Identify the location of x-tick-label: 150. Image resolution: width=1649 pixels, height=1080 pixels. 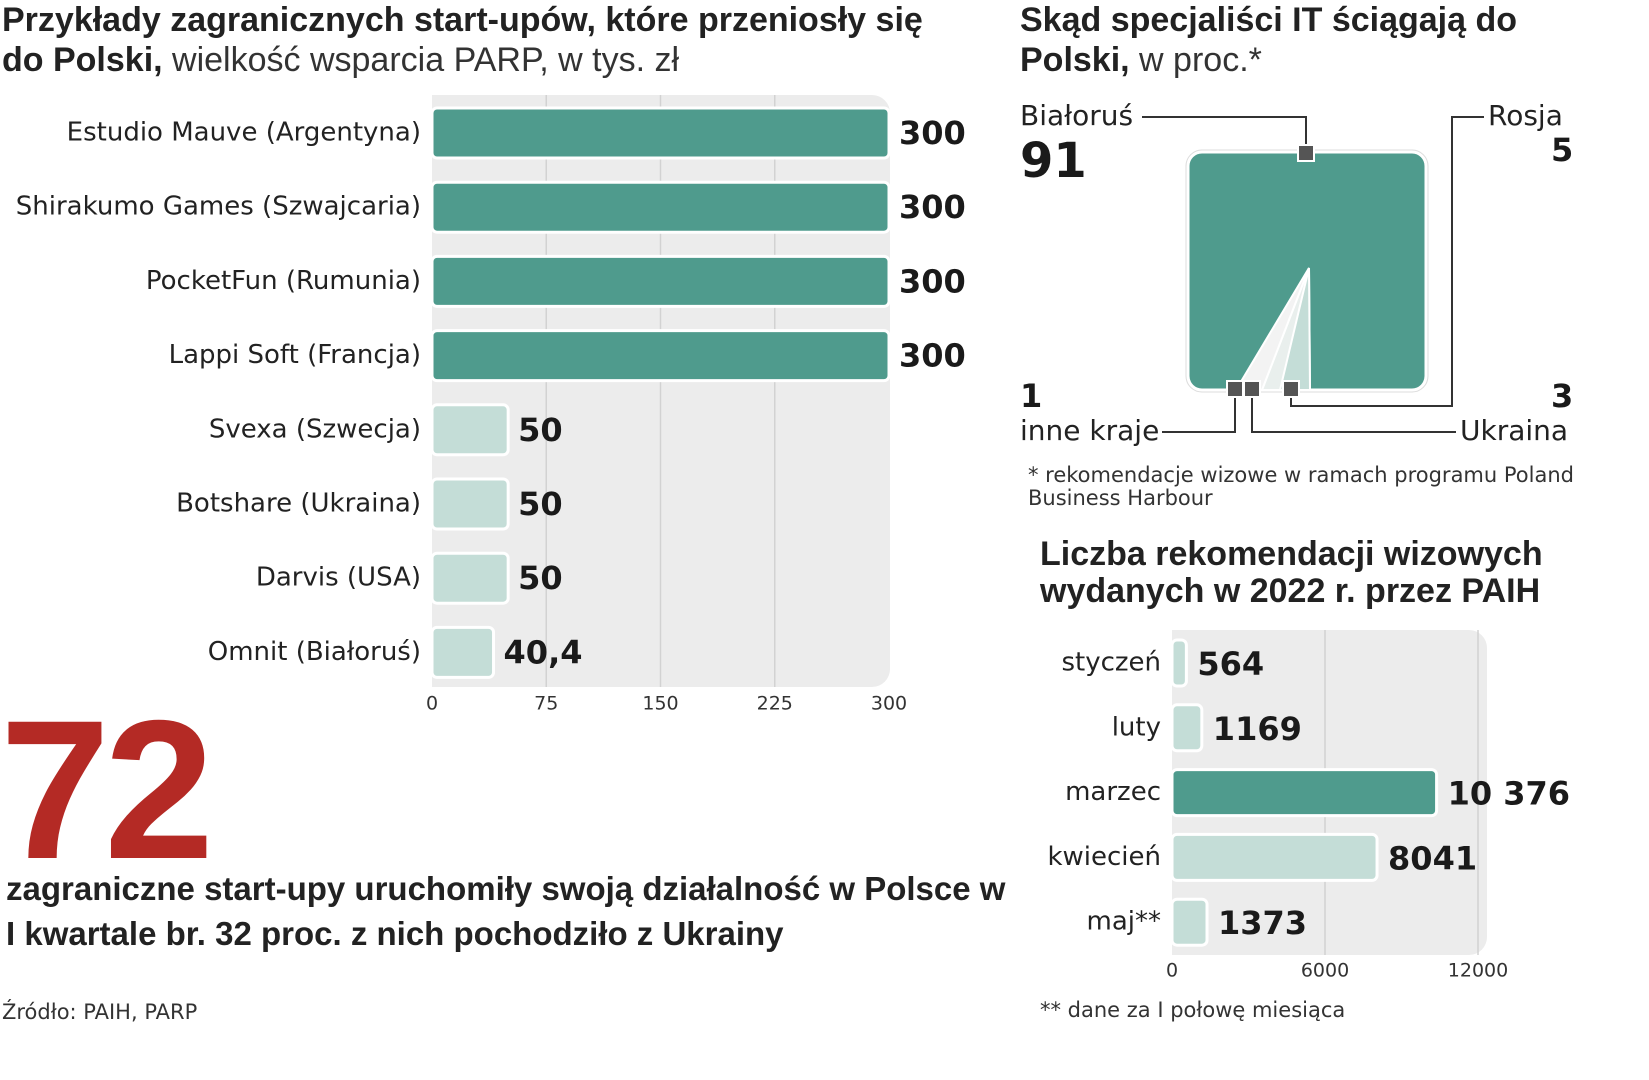
(660, 704).